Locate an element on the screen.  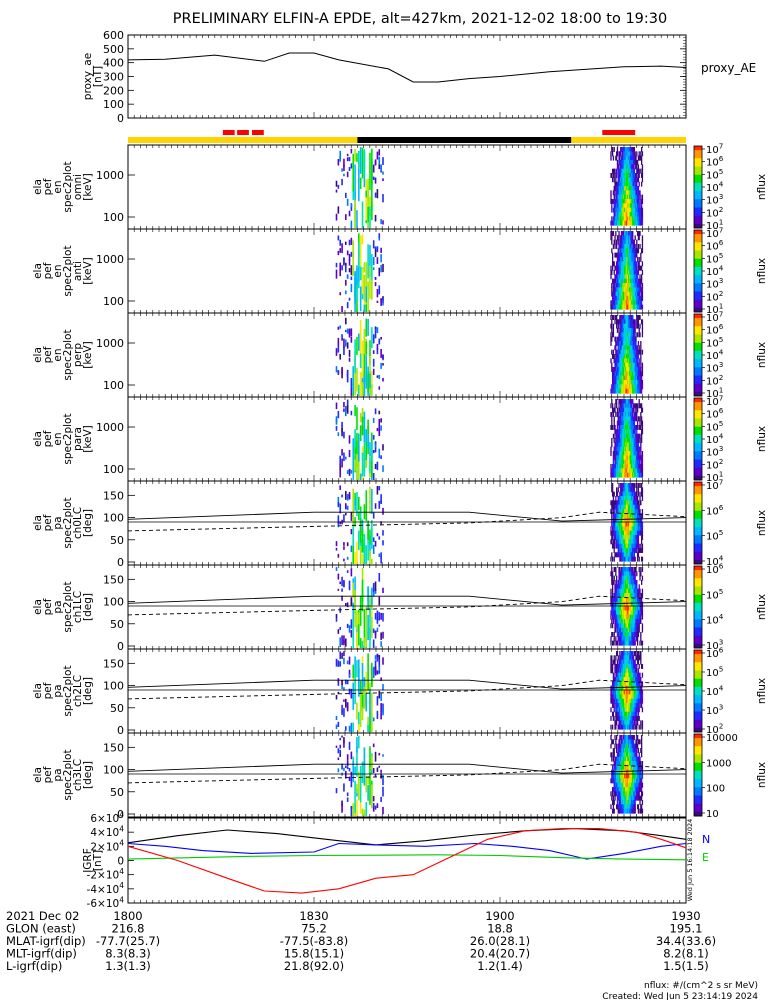
colorbar-tick-label: 105 is located at coordinates (714, 535).